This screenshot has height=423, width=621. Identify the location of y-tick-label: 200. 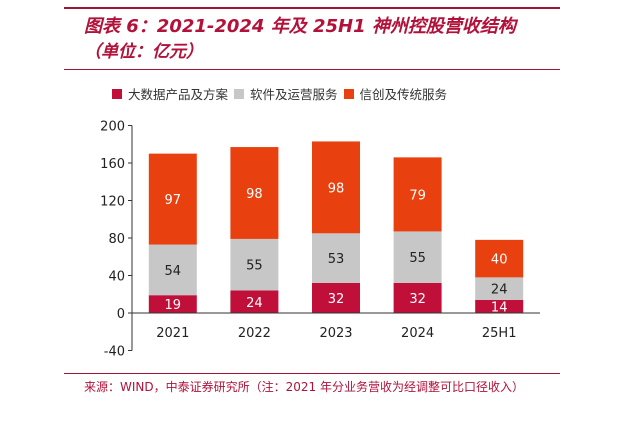
(112, 127).